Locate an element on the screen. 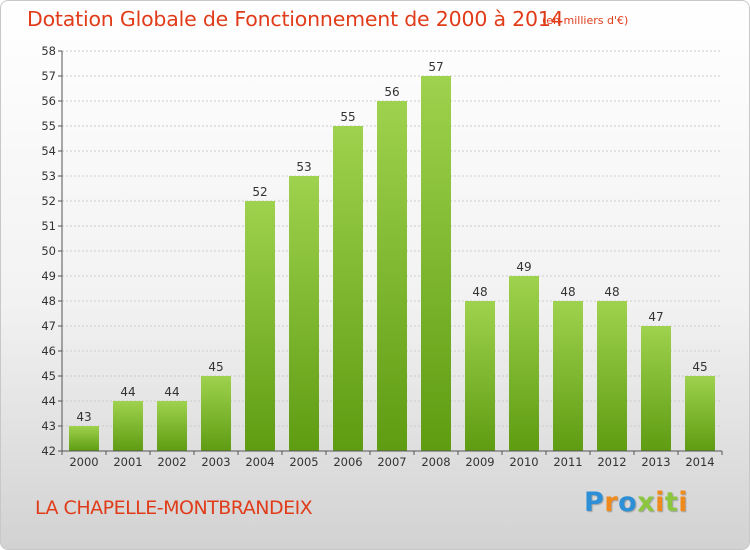 This screenshot has width=750, height=550. x-tick-label: 2007 is located at coordinates (391, 462).